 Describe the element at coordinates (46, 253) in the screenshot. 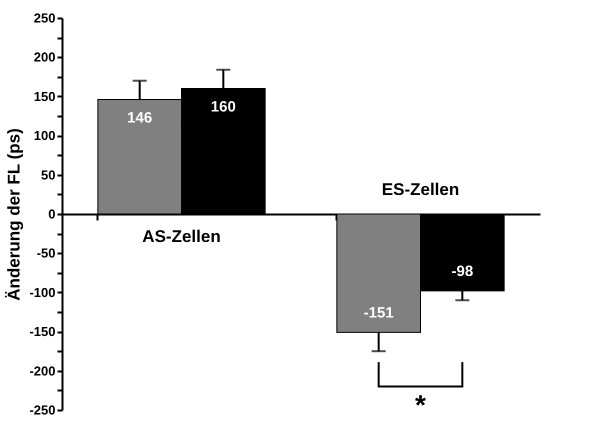

I see `y-tick-label: -50` at that location.